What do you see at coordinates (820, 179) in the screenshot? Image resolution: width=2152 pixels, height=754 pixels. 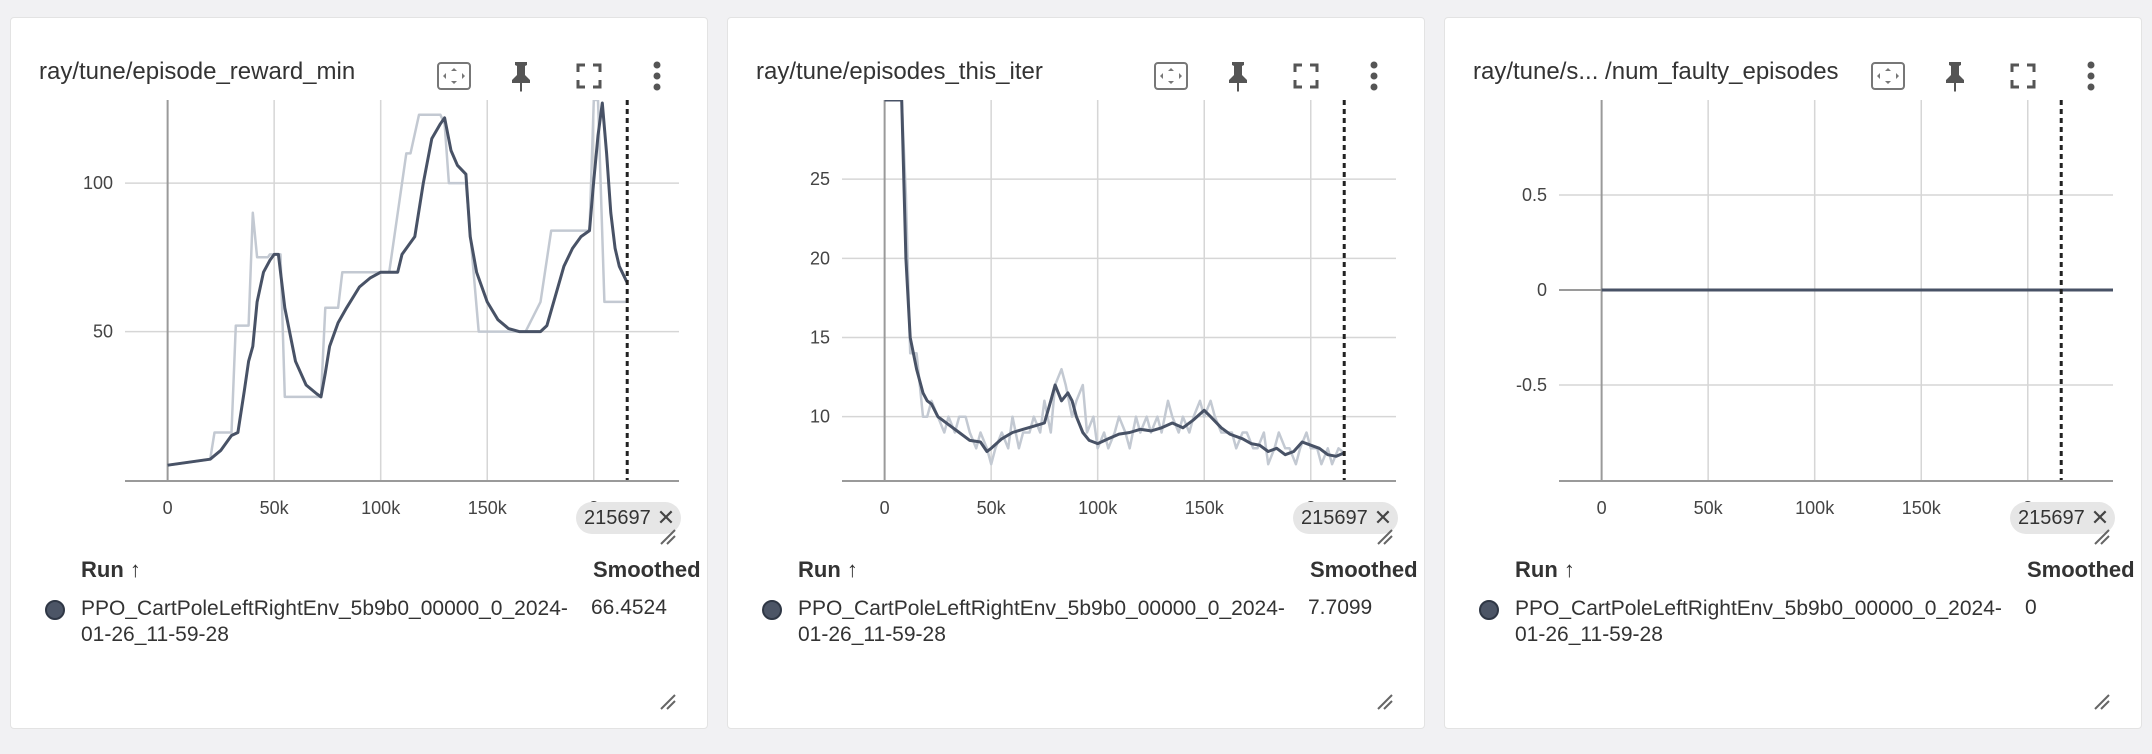 I see `y-tick-label: 25` at bounding box center [820, 179].